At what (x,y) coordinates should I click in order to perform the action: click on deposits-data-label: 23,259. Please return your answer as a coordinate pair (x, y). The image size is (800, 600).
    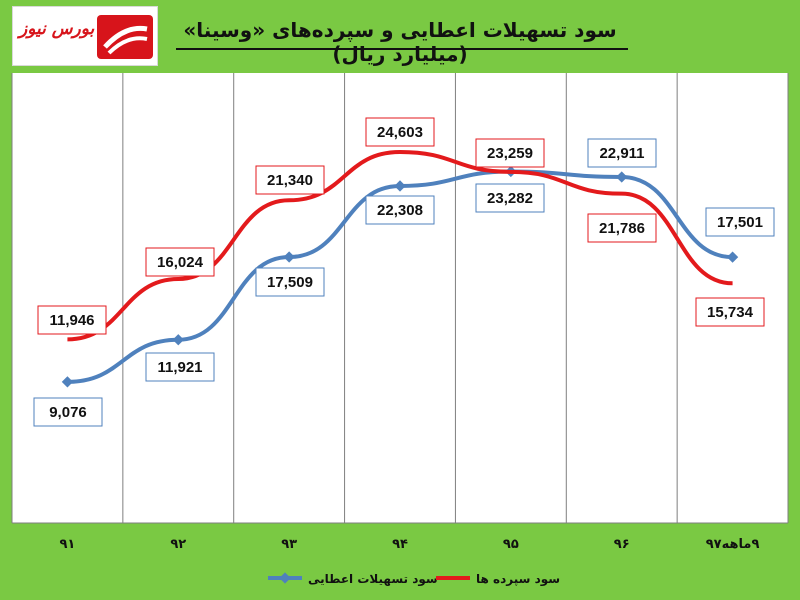
    Looking at the image, I should click on (510, 153).